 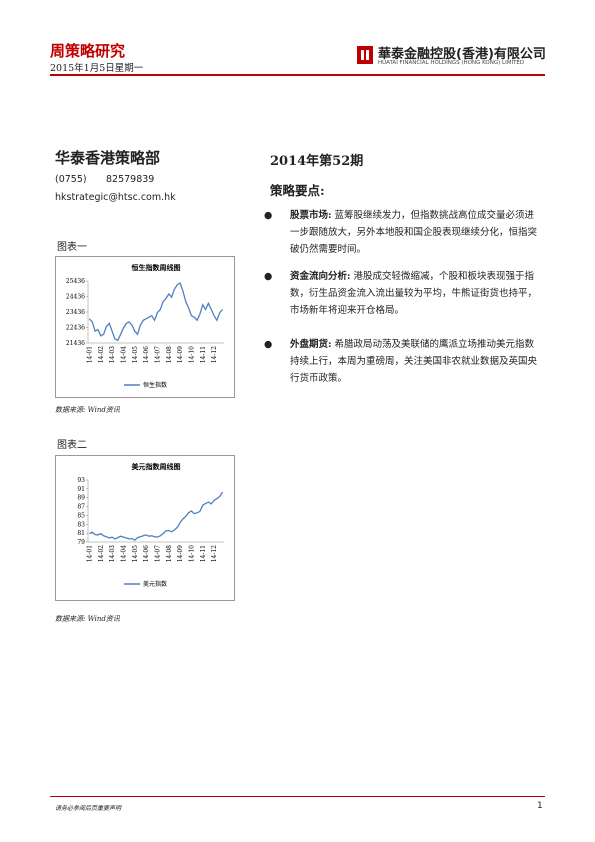 What do you see at coordinates (88, 808) in the screenshot?
I see `footer-note: 请务必参阅后页重要声明` at bounding box center [88, 808].